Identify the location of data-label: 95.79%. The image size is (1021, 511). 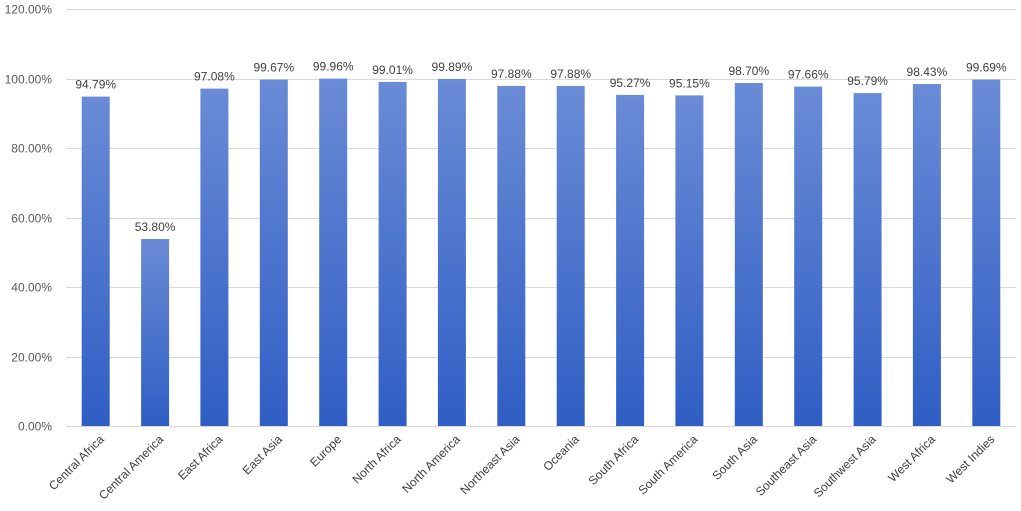
(867, 81).